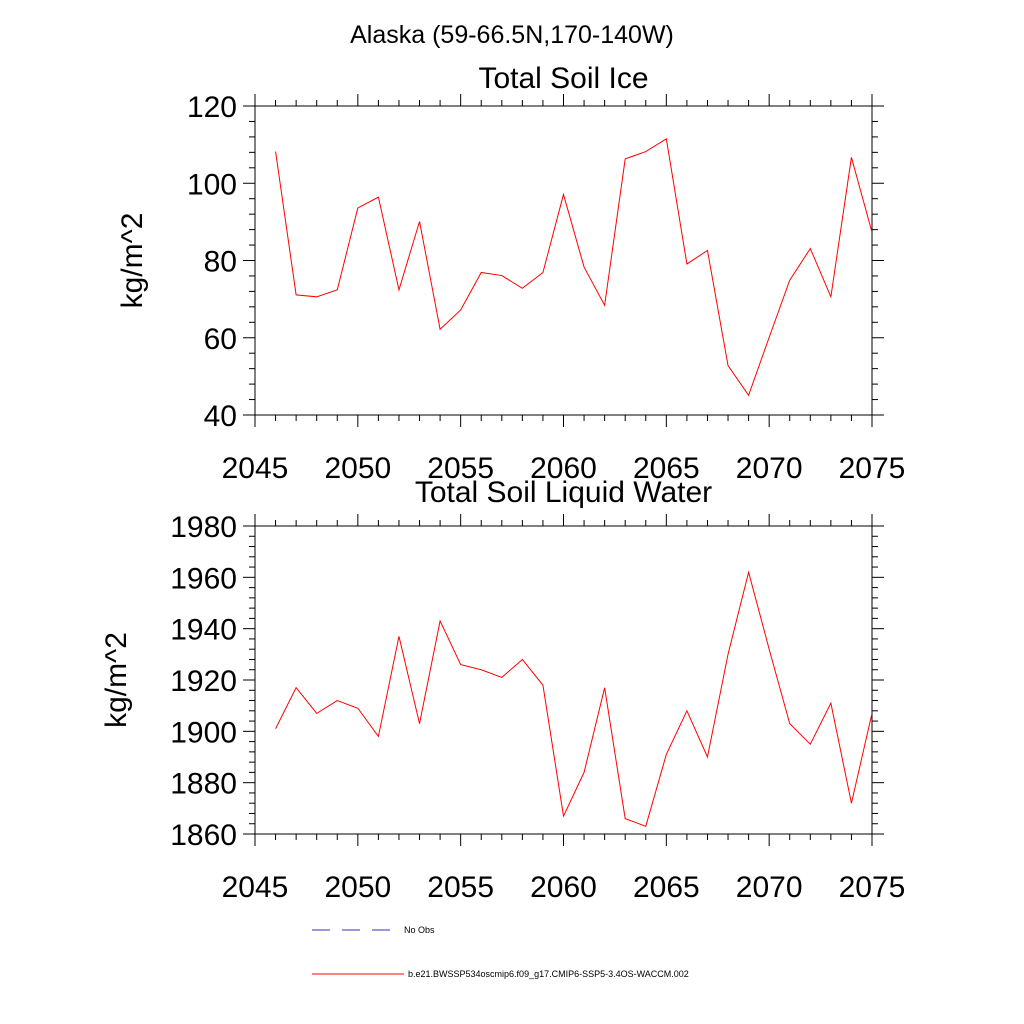  I want to click on figure-title: Alaska (59-66.5N,170-140W), so click(512, 35).